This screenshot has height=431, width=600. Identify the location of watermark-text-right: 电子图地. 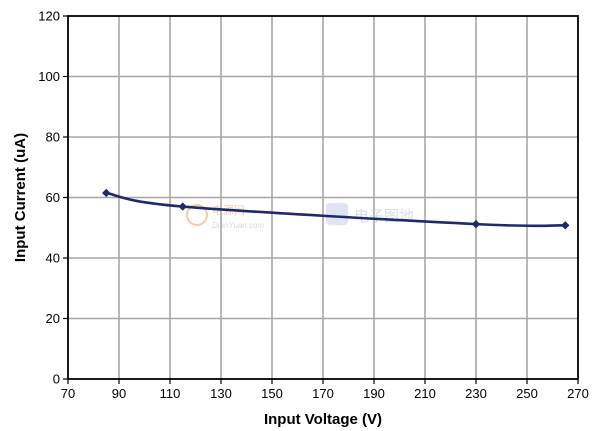
(384, 216).